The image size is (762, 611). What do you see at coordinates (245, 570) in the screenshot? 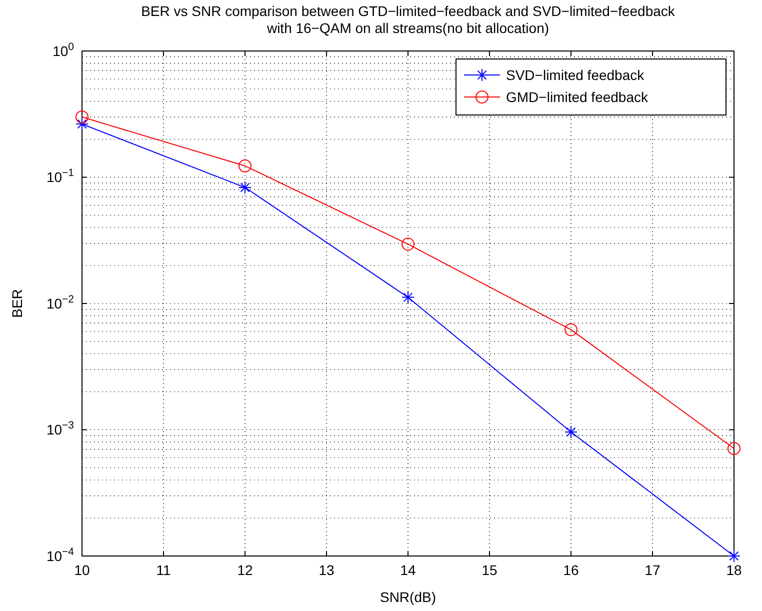
I see `x-tick-label: 12` at bounding box center [245, 570].